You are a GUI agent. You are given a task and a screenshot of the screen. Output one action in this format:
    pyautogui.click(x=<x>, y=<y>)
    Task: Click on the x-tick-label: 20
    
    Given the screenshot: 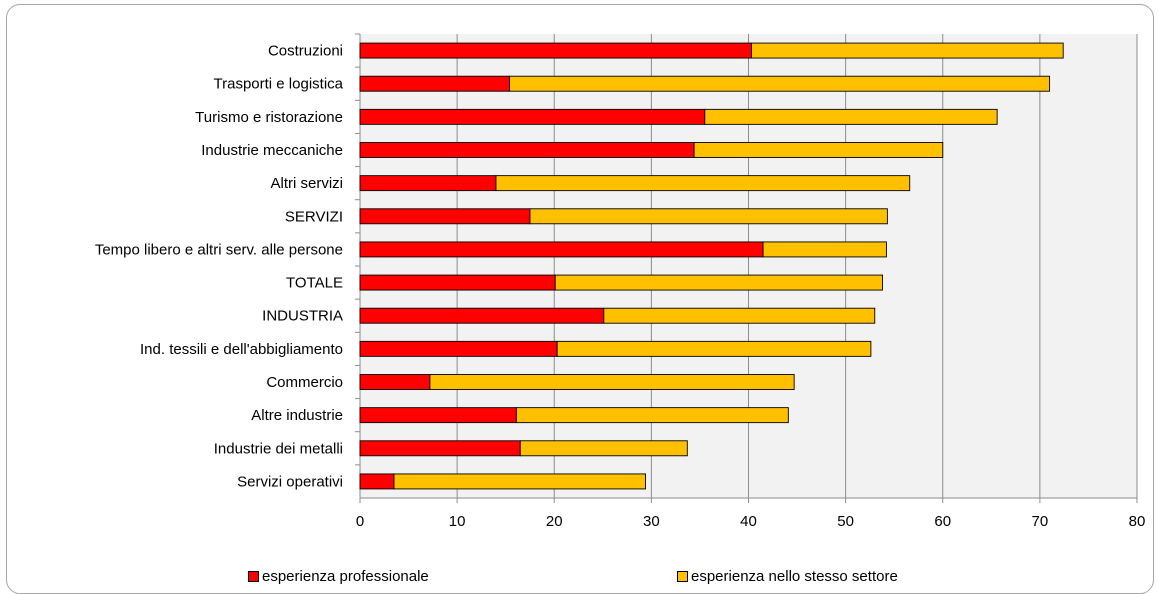 What is the action you would take?
    pyautogui.click(x=554, y=521)
    